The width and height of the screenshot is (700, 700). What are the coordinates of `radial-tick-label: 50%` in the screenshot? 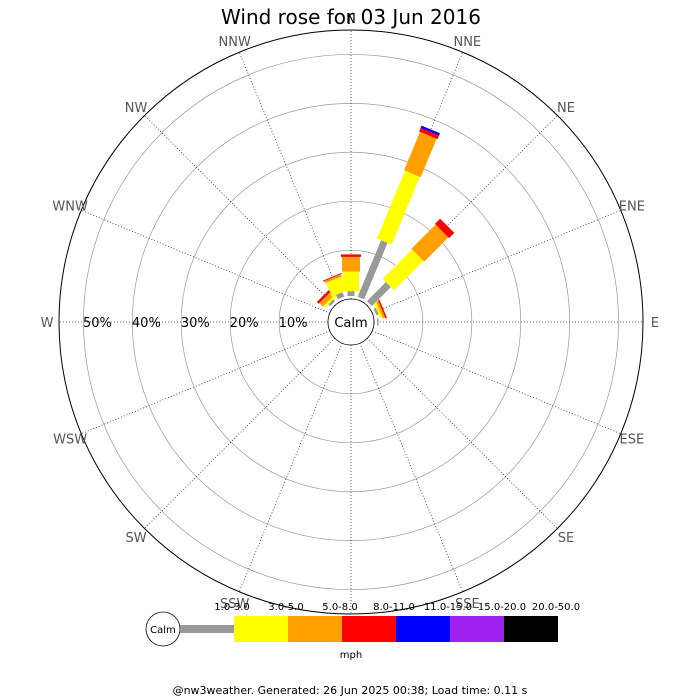 It's located at (97, 323).